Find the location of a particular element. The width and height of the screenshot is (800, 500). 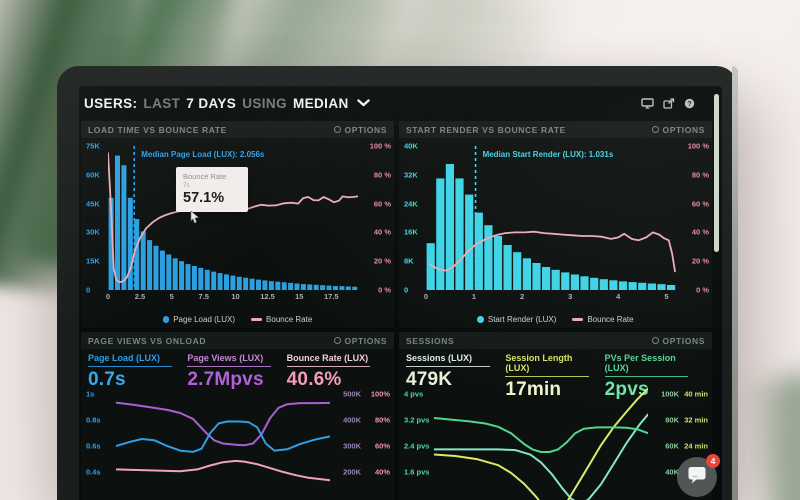

chat-button: 4 is located at coordinates (698, 475).